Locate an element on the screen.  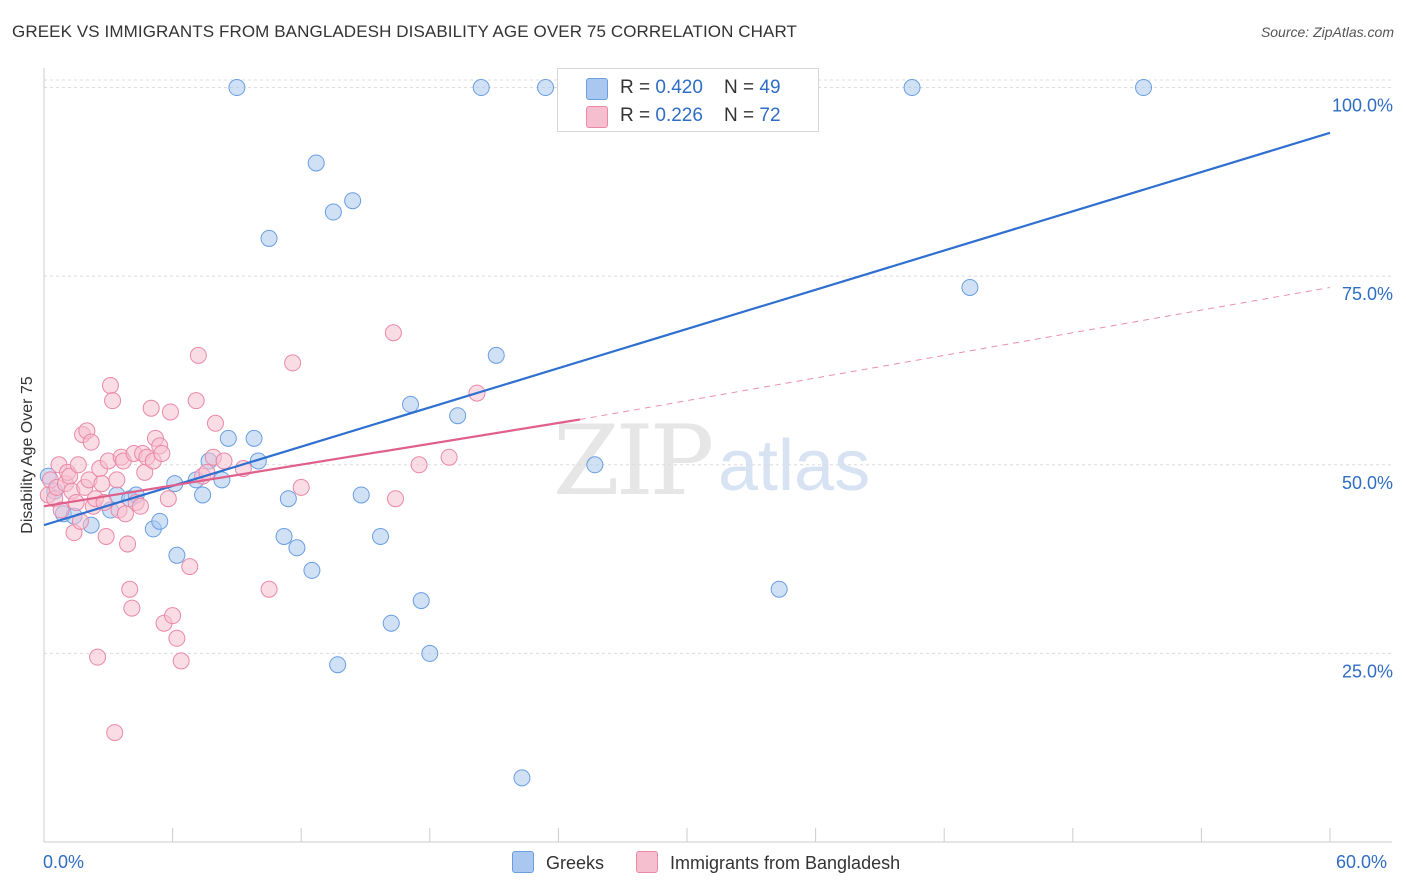
y-tick-label-1: 50.0% is located at coordinates (1367, 483).